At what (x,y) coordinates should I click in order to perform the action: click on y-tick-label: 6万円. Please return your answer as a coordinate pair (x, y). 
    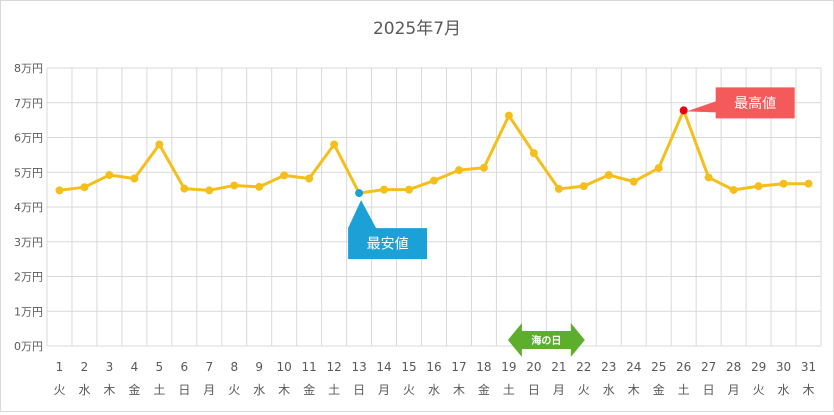
    Looking at the image, I should click on (28, 138).